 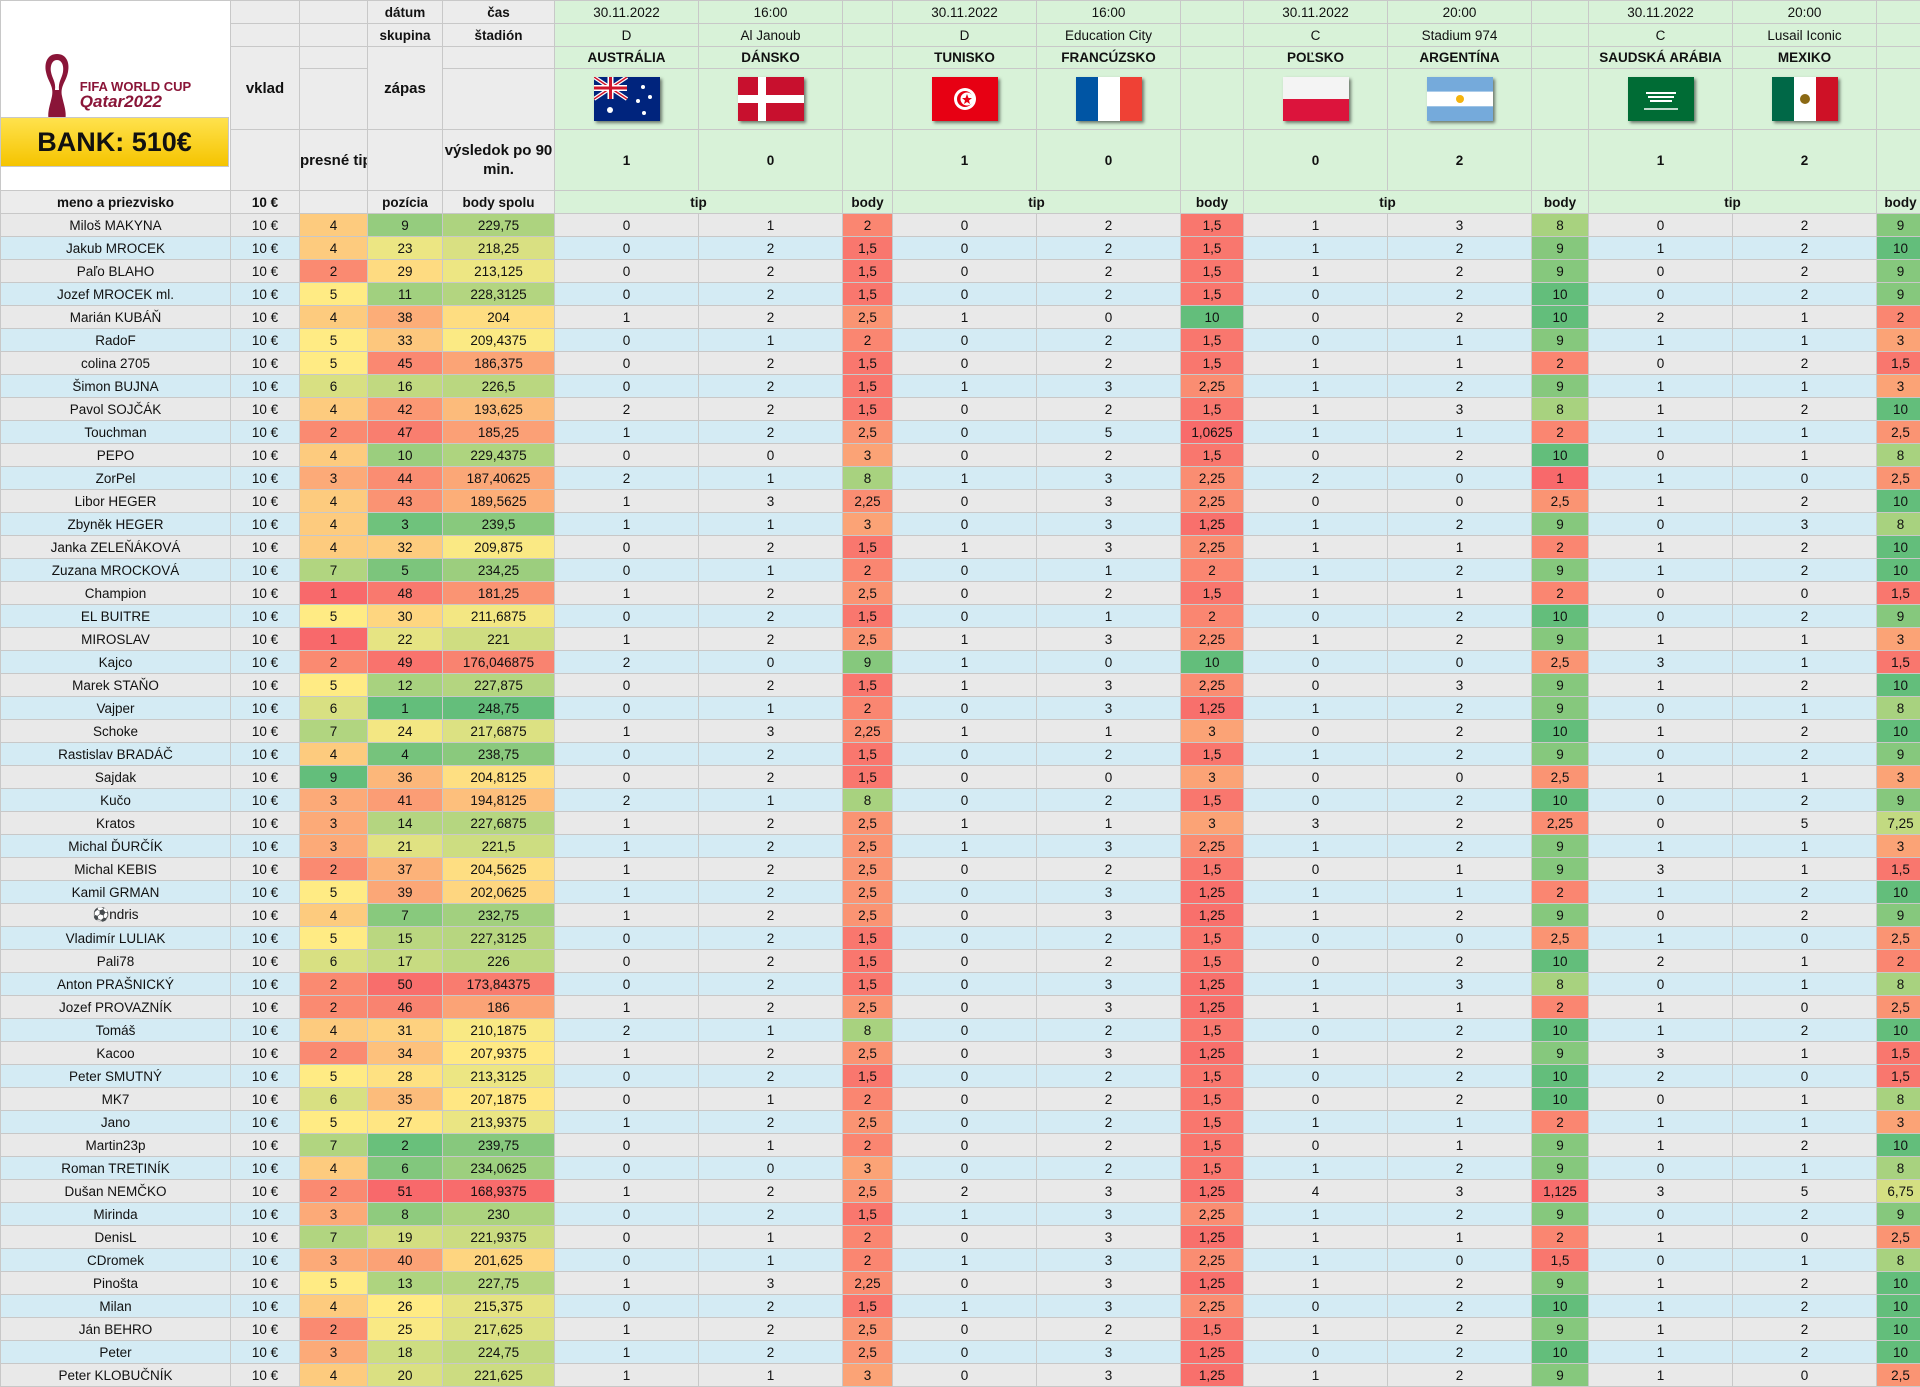 I want to click on player-position: 25, so click(x=405, y=1329).